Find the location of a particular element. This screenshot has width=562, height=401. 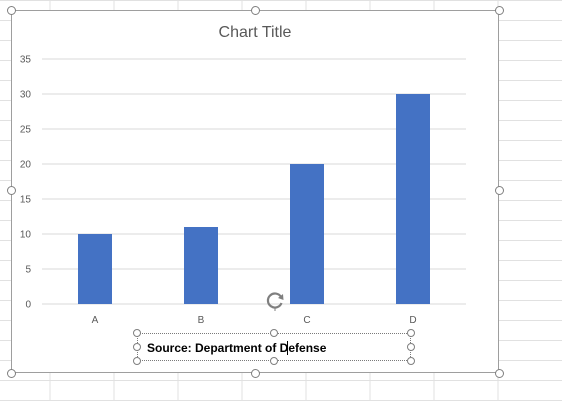

chart-resize-handle-middle-right is located at coordinates (499, 190).